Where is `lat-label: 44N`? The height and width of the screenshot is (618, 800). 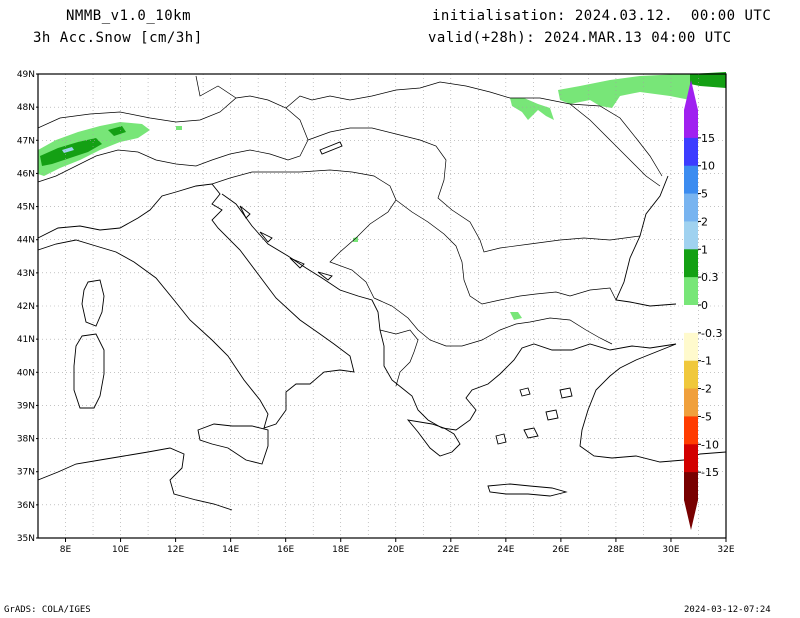 lat-label: 44N is located at coordinates (26, 241).